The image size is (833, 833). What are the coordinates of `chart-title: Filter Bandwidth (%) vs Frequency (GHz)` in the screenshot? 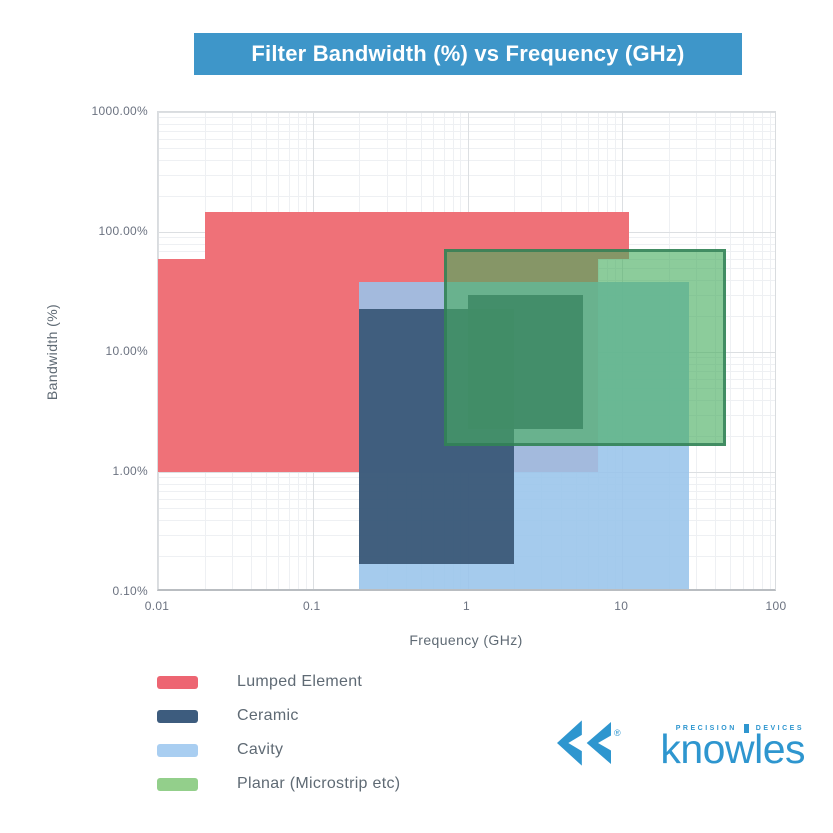 It's located at (468, 53).